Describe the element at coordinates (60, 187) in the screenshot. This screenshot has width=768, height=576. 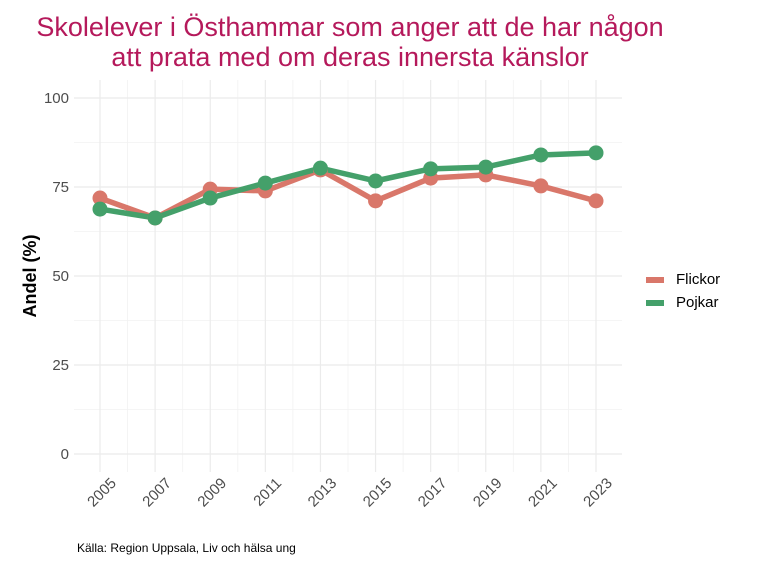
I see `y-tick-label: 75` at that location.